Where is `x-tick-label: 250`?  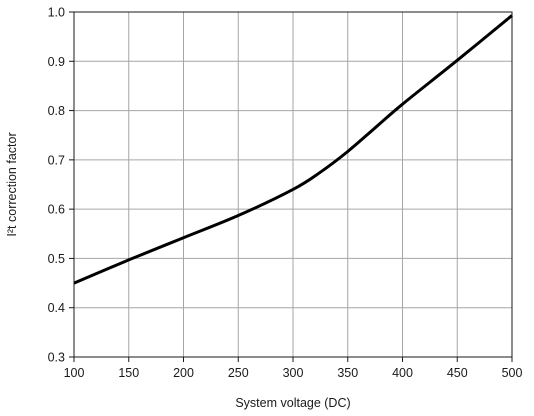
x-tick-label: 250 is located at coordinates (238, 373).